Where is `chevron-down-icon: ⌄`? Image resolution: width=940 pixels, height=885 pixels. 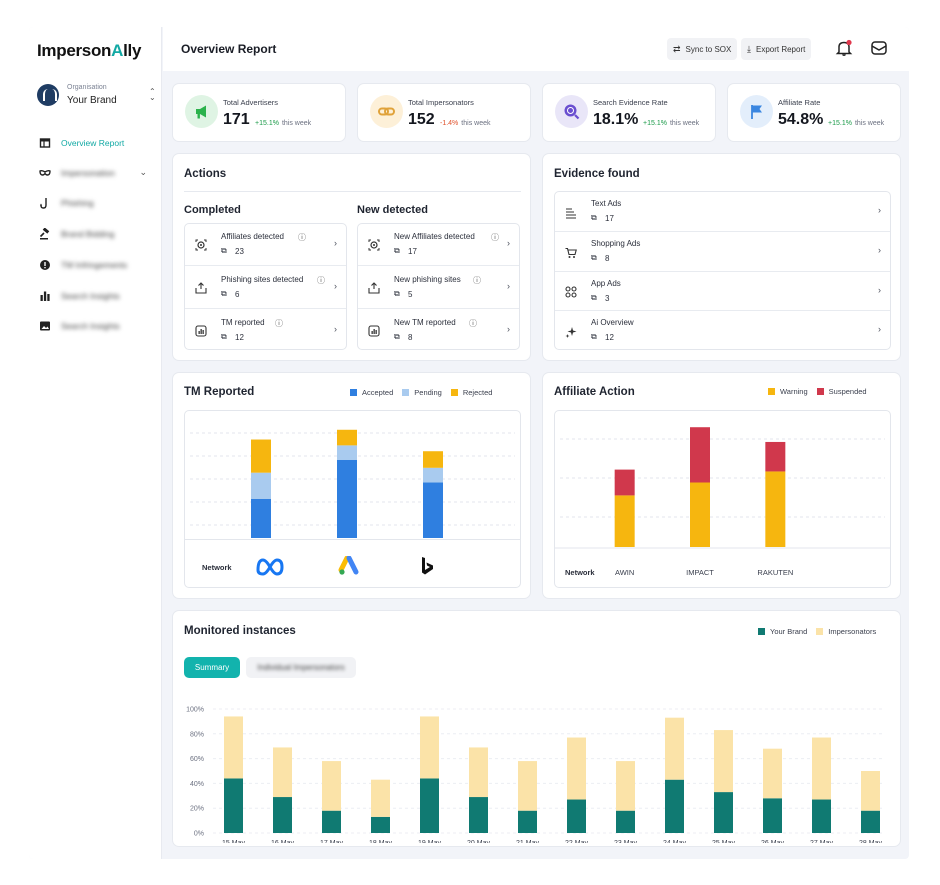 chevron-down-icon: ⌄ is located at coordinates (143, 172).